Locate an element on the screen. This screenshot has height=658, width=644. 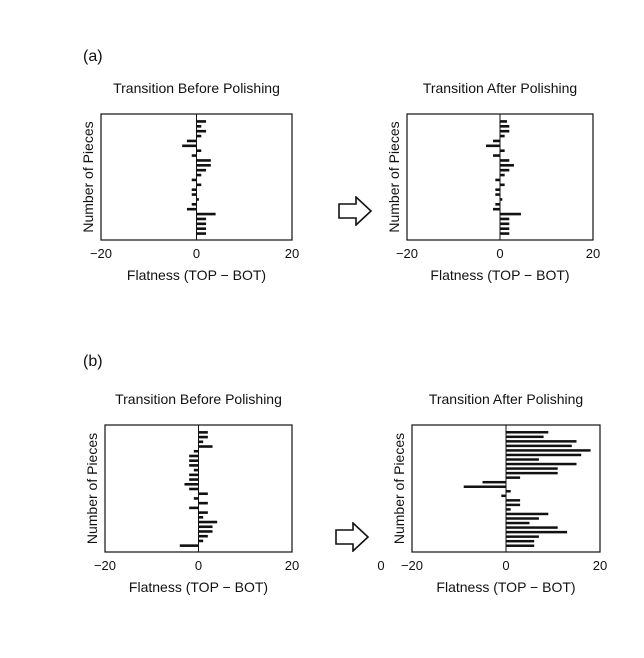
right-arrow-icon is located at coordinates (352, 537).